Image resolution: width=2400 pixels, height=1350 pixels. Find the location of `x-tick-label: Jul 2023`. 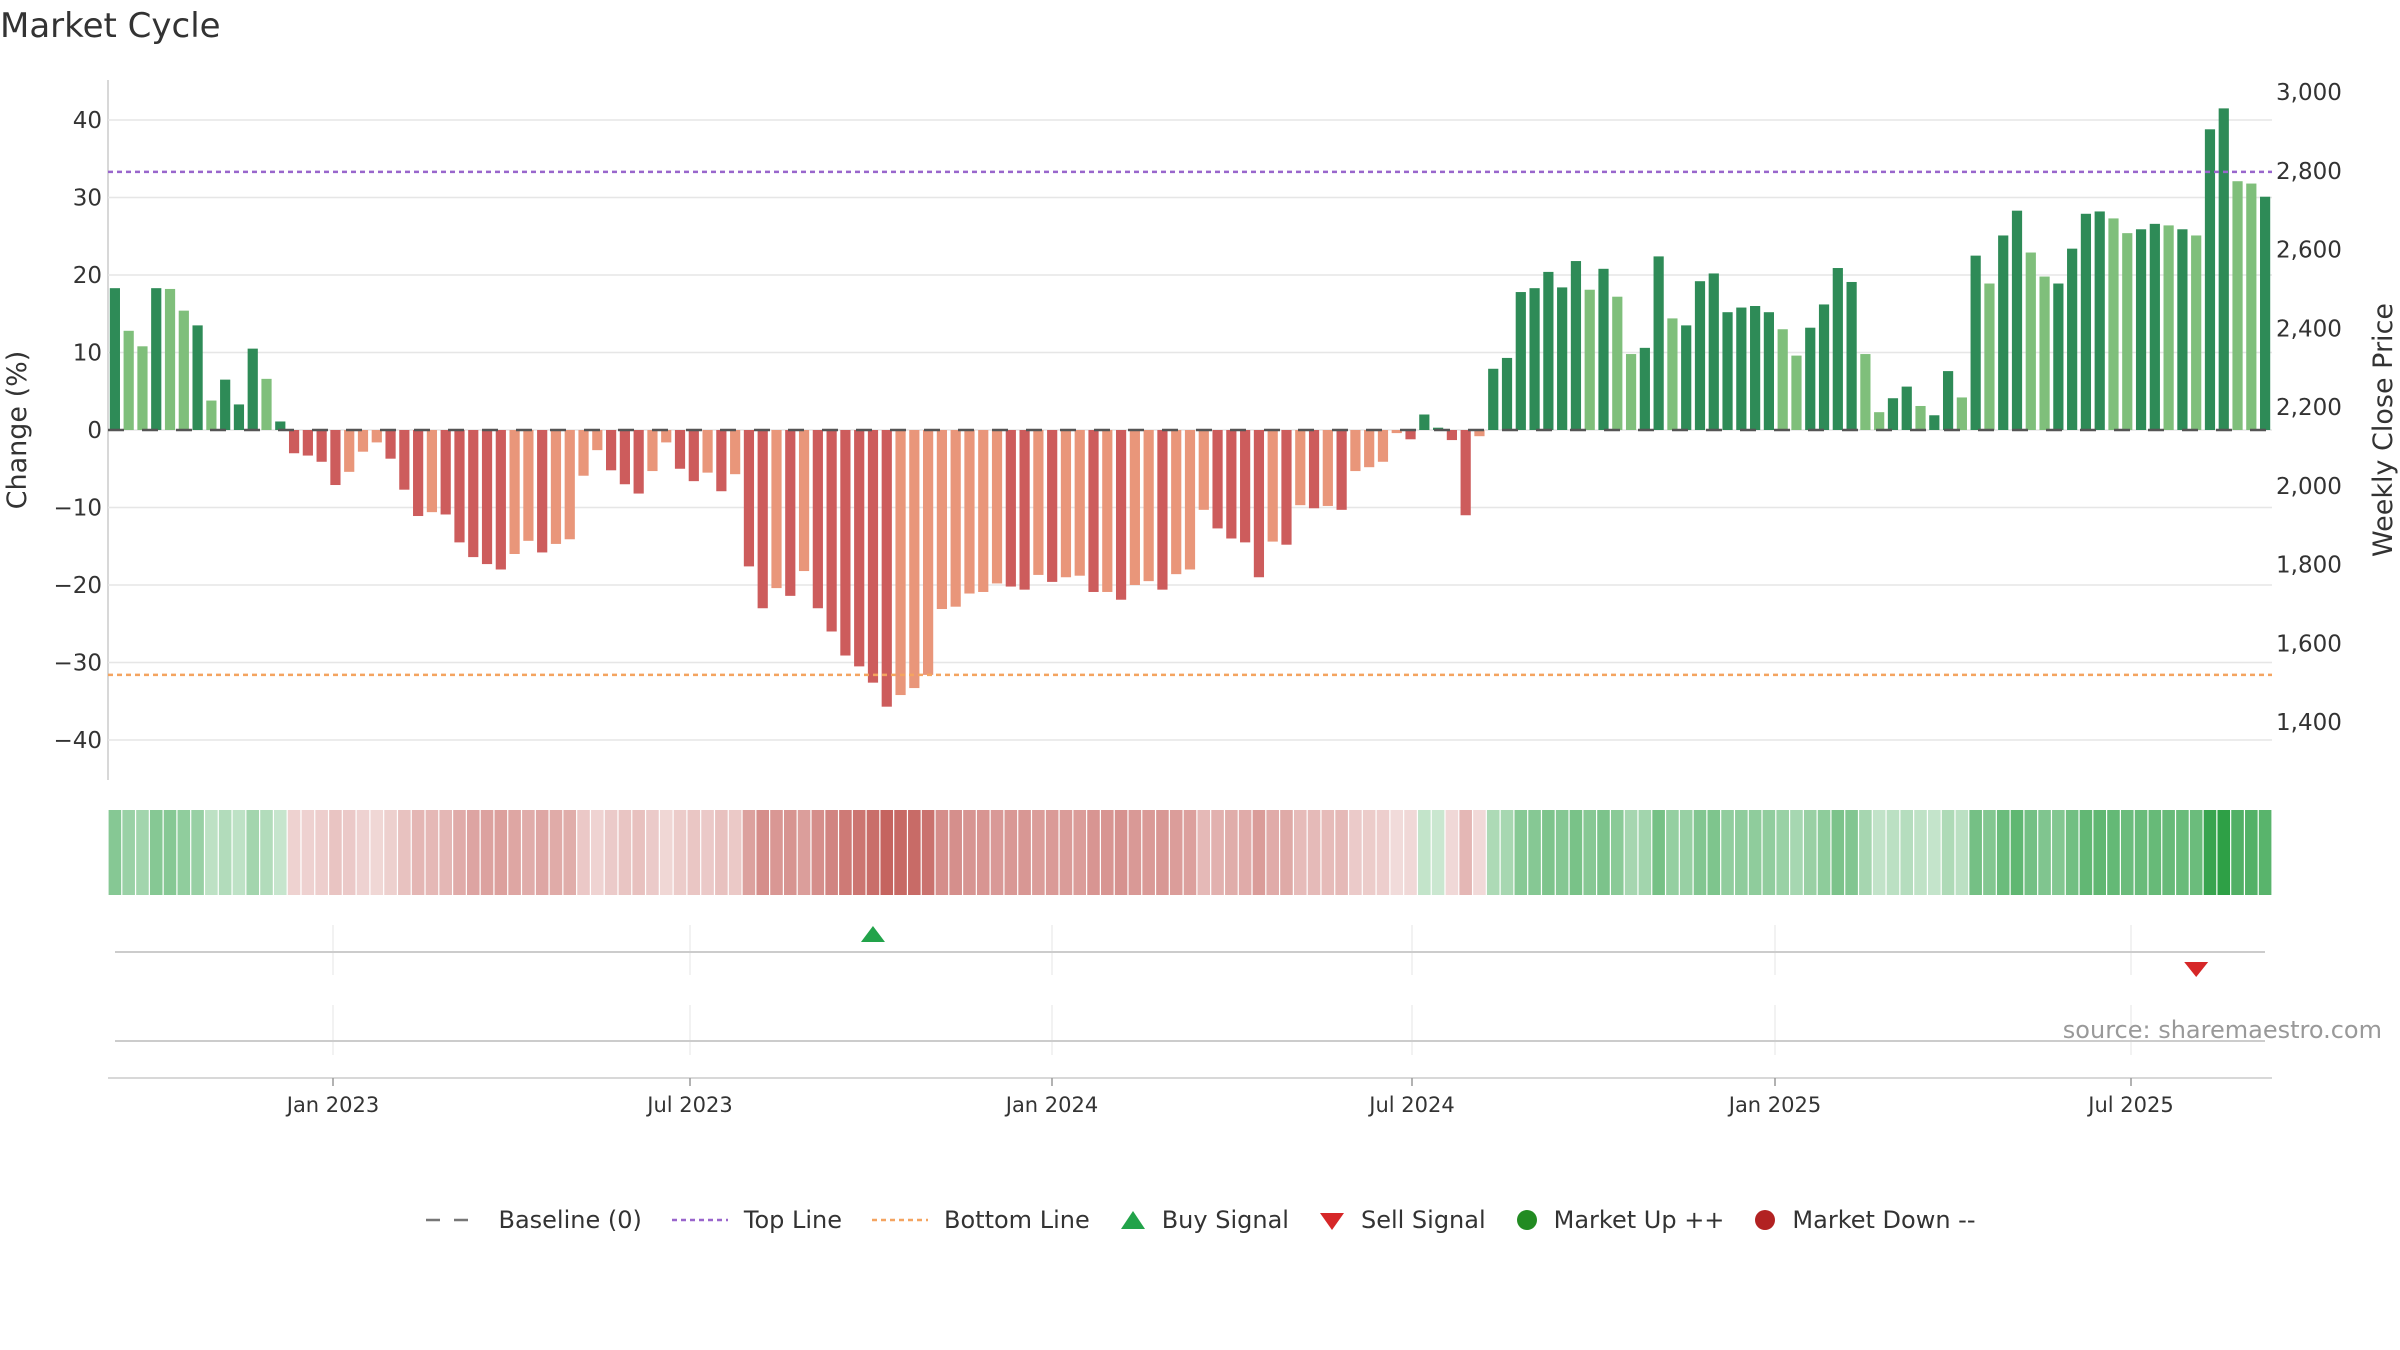

x-tick-label: Jul 2023 is located at coordinates (688, 1105).